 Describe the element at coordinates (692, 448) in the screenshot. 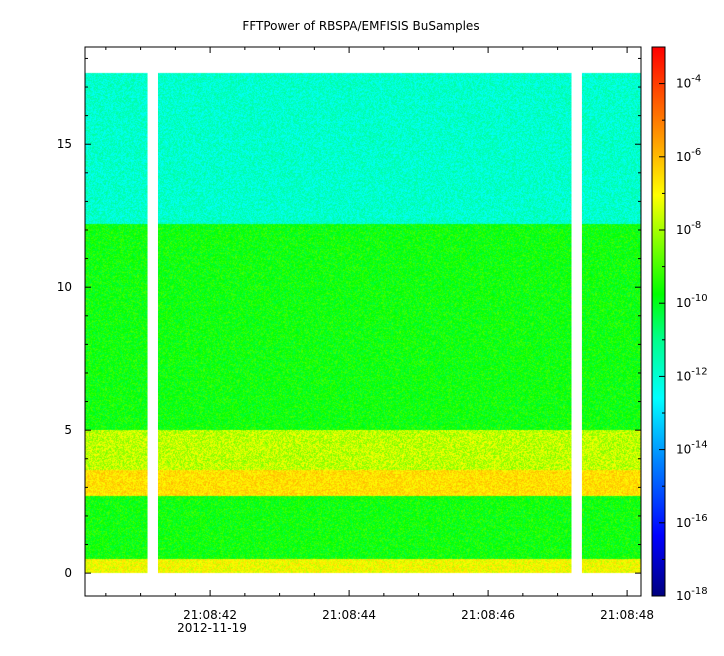

I see `colorbar-tick-label: 10⁻¹⁴` at that location.